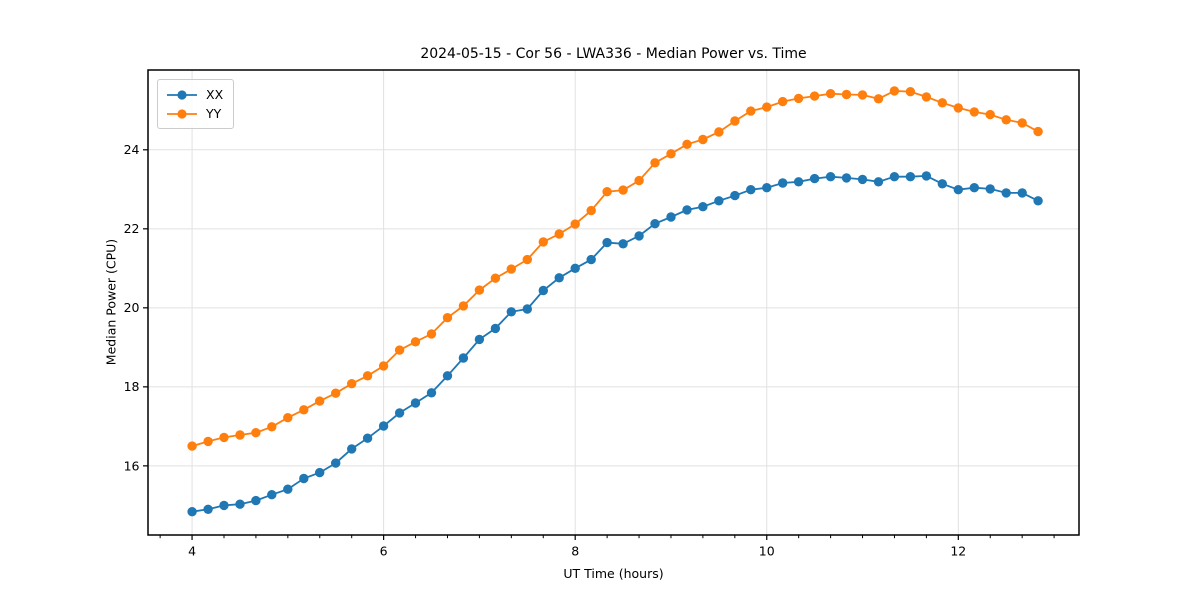 The image size is (1200, 600). What do you see at coordinates (384, 551) in the screenshot?
I see `x-tick-label: 6` at bounding box center [384, 551].